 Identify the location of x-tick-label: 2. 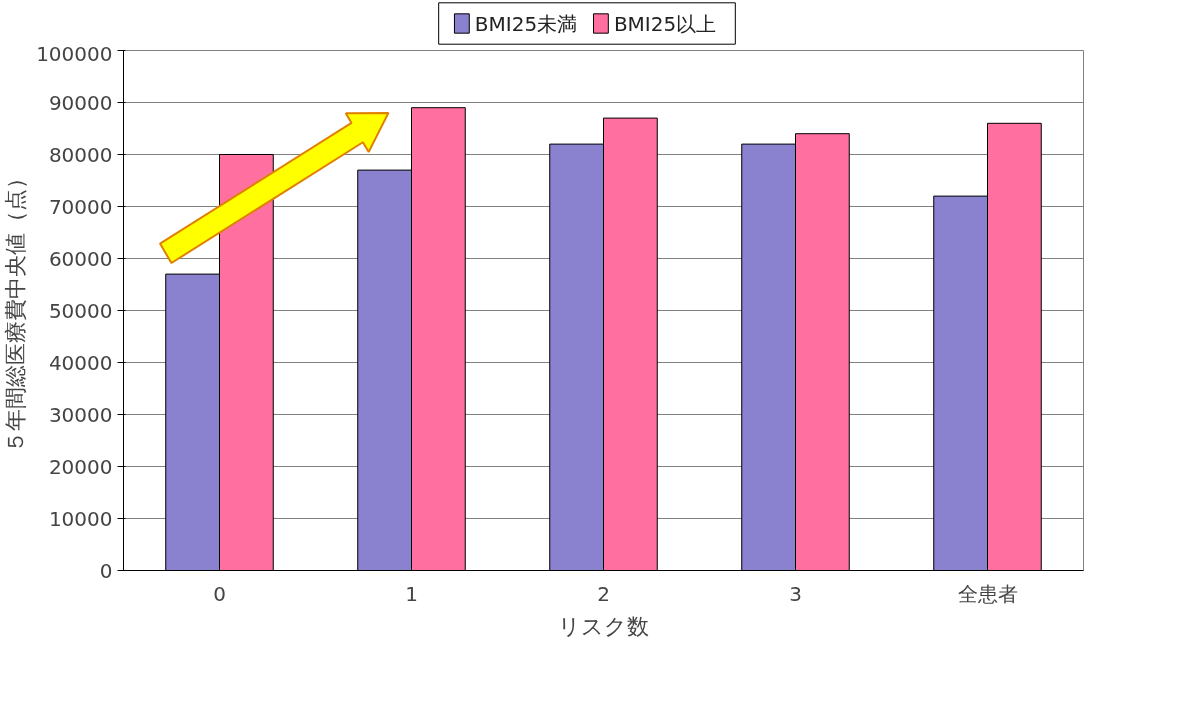
(603, 593).